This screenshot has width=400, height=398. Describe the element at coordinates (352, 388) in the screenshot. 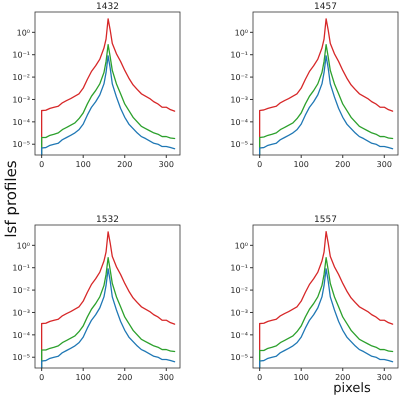

I see `x-axis-title: pixels` at that location.